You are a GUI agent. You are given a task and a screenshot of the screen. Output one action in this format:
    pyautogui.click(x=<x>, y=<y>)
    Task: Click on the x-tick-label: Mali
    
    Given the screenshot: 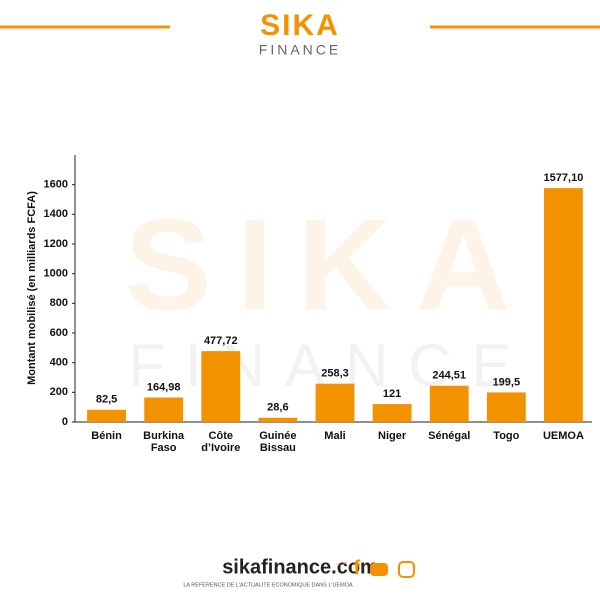 What is the action you would take?
    pyautogui.click(x=335, y=436)
    